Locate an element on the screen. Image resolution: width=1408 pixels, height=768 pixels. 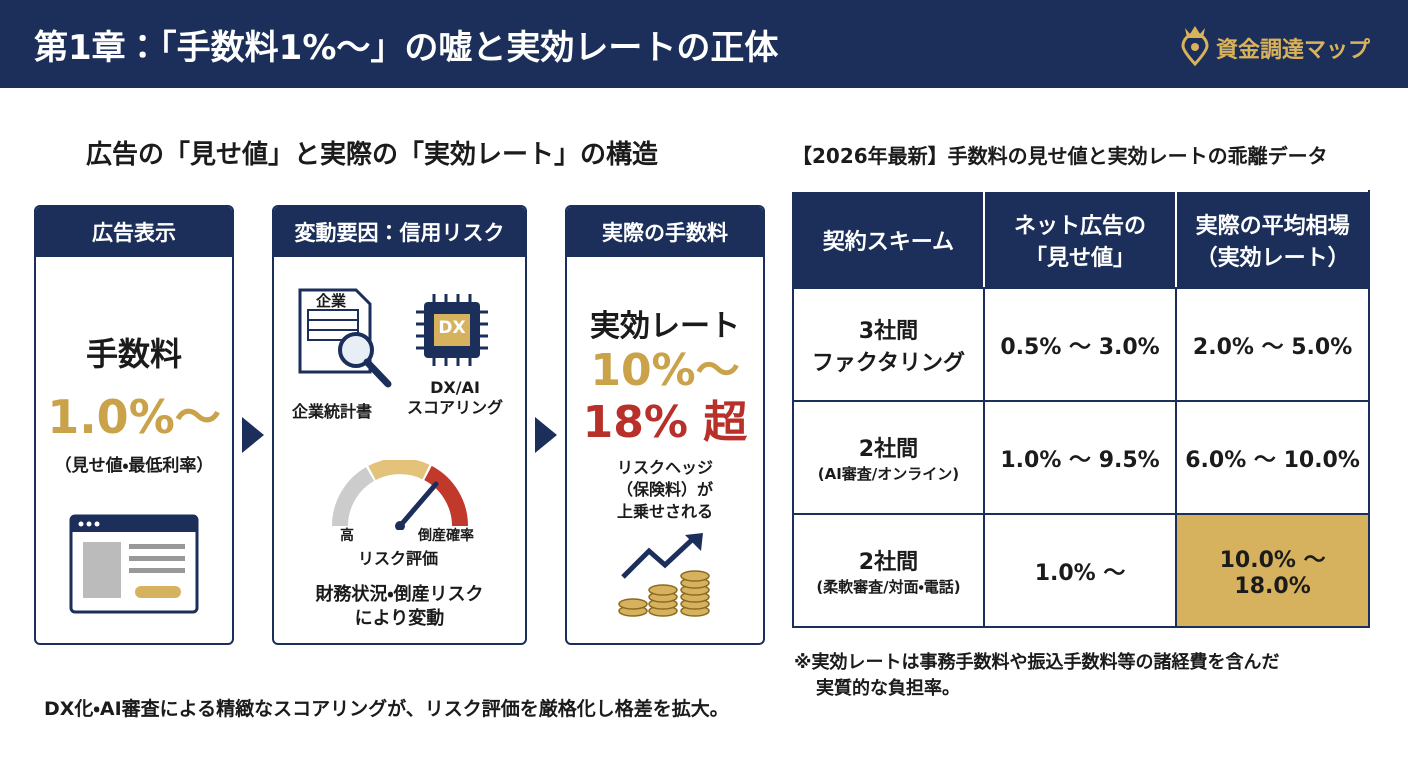
doc-label: 企業統計書 is located at coordinates (332, 411).